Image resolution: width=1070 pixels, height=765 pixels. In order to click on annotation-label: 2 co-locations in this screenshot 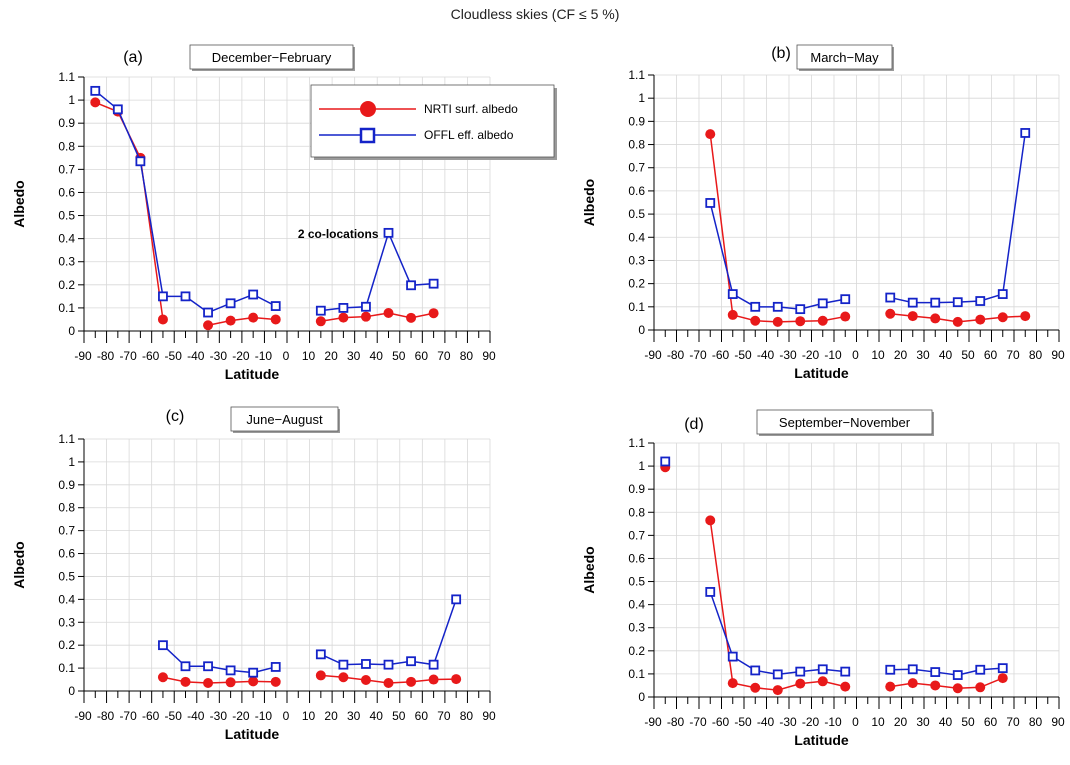, I will do `click(338, 234)`.